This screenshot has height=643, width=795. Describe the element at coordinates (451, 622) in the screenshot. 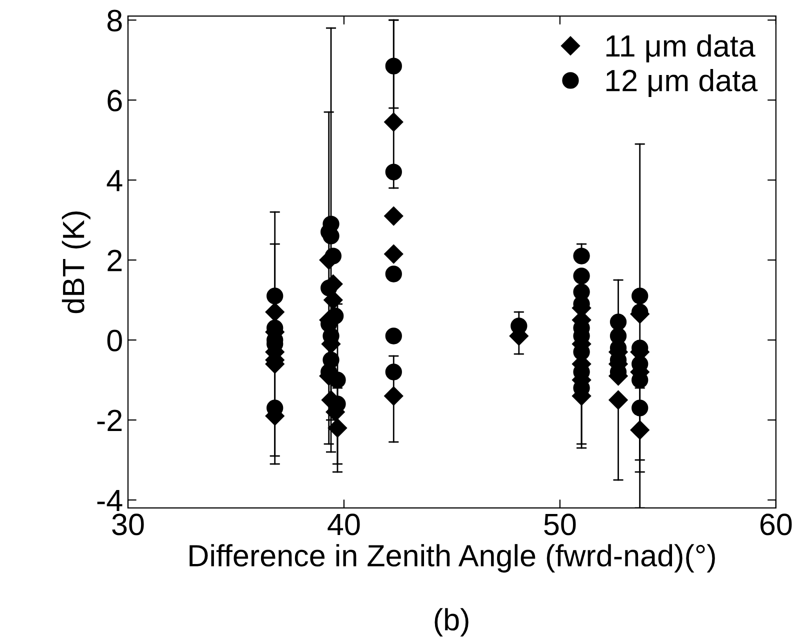

I see `text: (b)` at that location.